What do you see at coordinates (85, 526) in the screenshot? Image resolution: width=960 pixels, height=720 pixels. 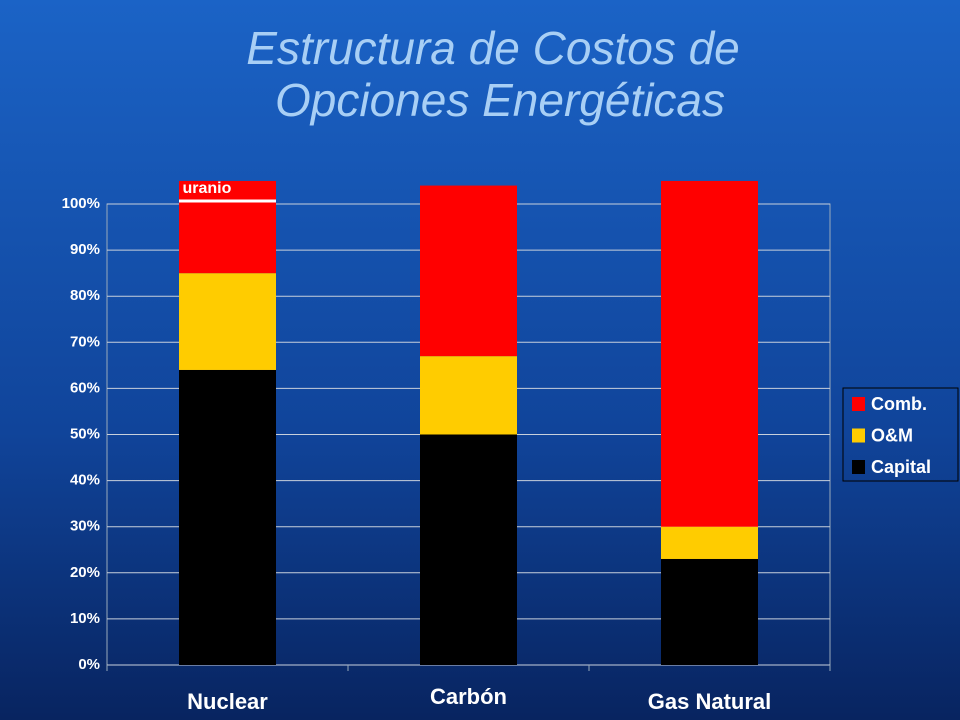 I see `y-tick-label: 30%` at bounding box center [85, 526].